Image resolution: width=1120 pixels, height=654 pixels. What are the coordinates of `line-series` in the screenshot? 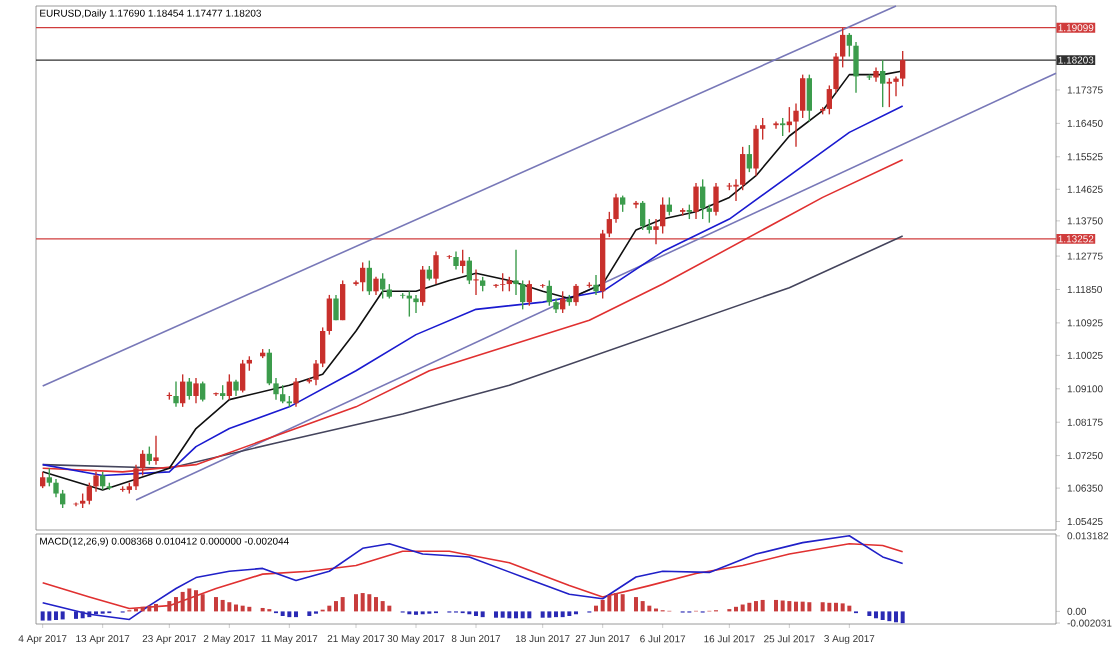 It's located at (472, 577).